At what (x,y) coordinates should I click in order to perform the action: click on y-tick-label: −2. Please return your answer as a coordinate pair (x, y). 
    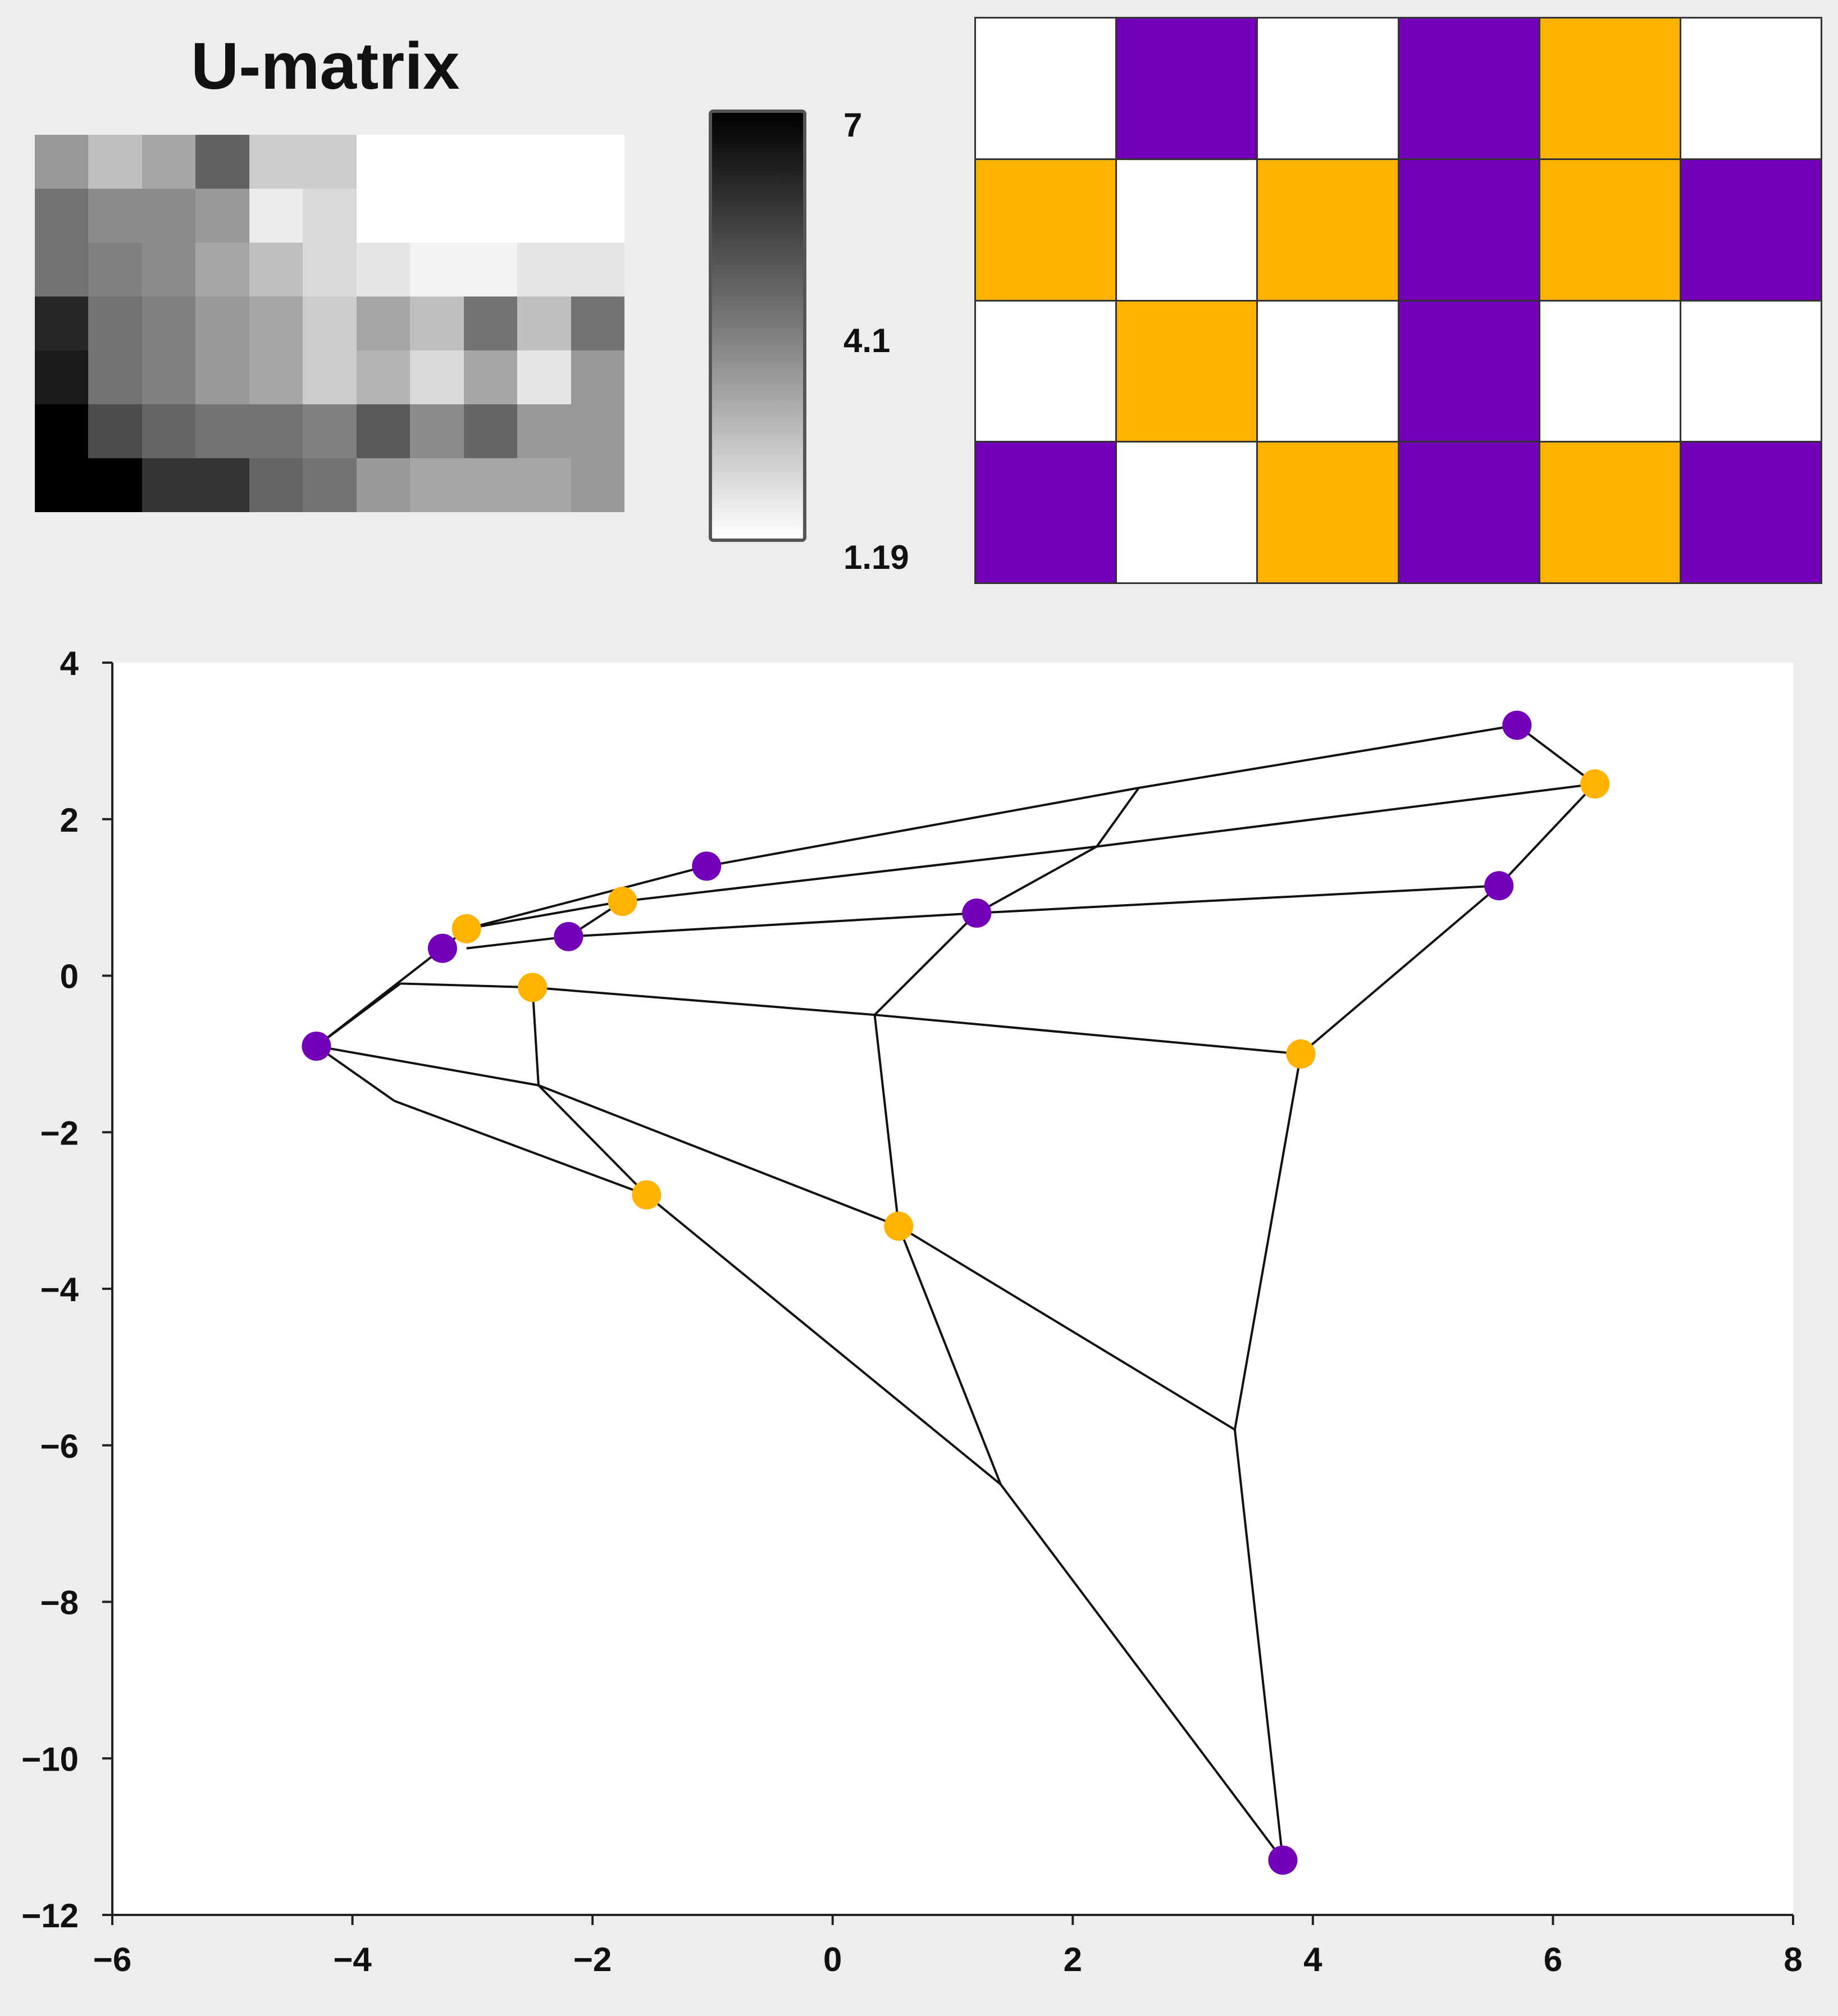
    Looking at the image, I should click on (59, 1133).